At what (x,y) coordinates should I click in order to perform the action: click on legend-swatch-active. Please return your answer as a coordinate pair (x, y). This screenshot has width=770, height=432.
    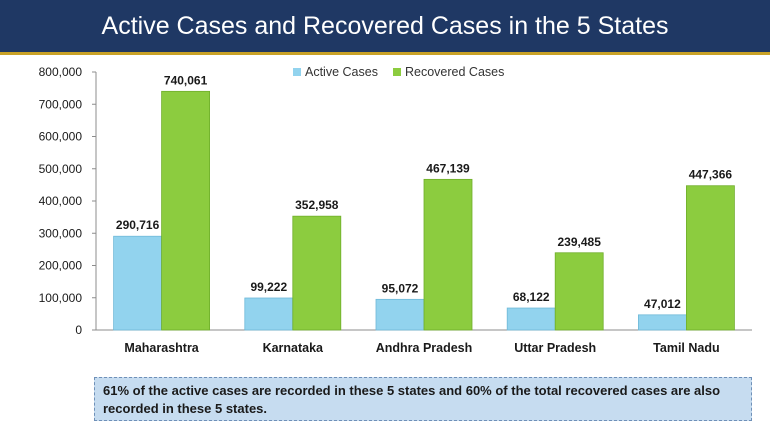
    Looking at the image, I should click on (297, 72).